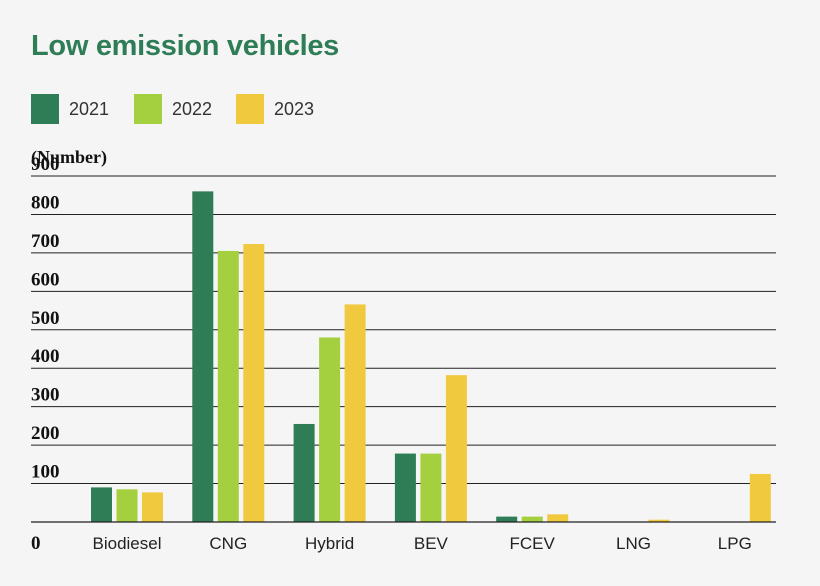 The image size is (820, 586). What do you see at coordinates (45, 356) in the screenshot?
I see `y-tick-label-400: 400` at bounding box center [45, 356].